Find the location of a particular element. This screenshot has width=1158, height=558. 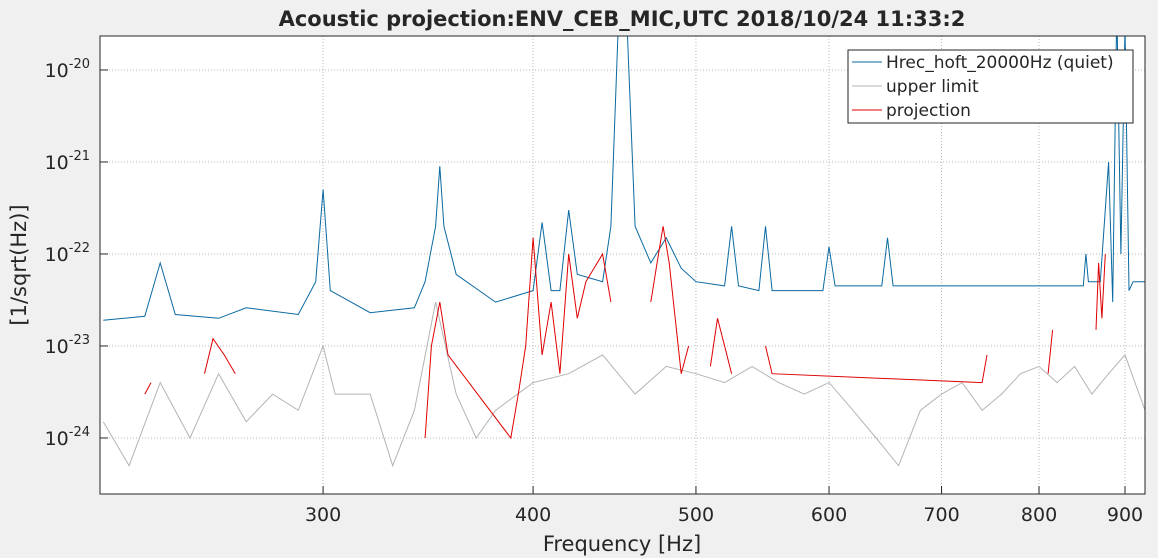

legend-label: upper limit is located at coordinates (932, 87).